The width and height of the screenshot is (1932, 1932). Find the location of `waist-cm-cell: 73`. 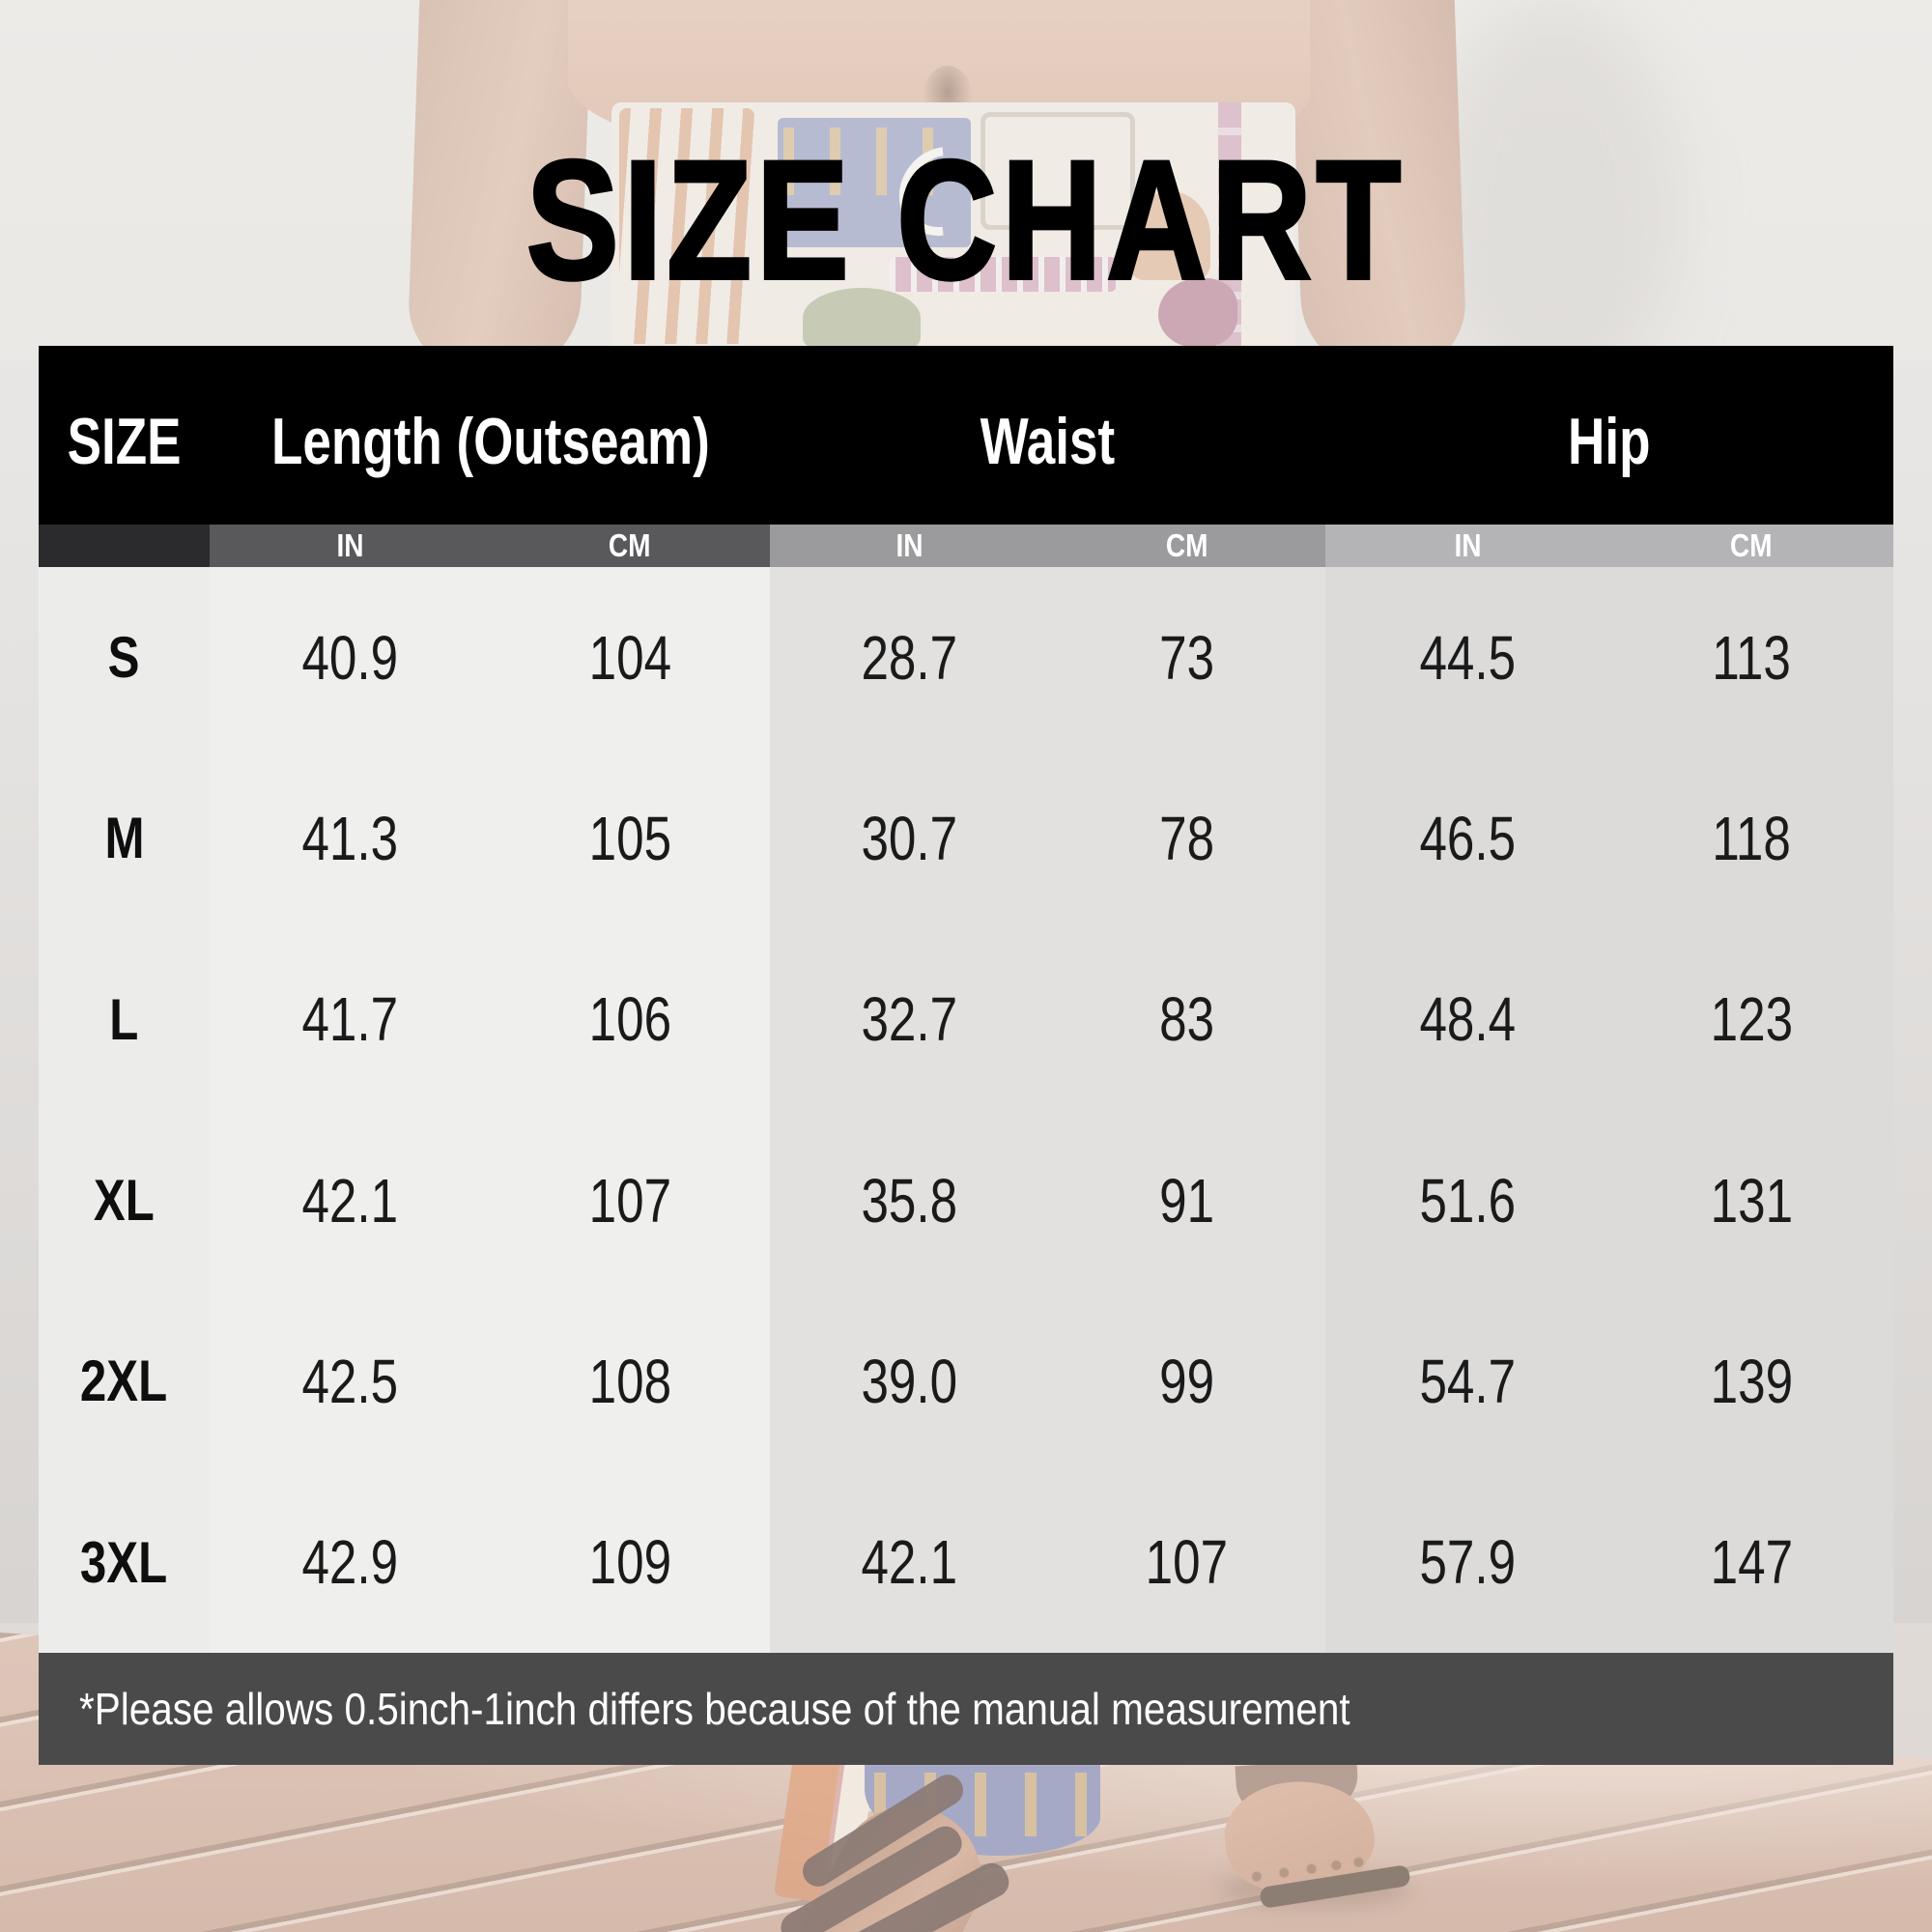

waist-cm-cell: 73 is located at coordinates (1186, 657).